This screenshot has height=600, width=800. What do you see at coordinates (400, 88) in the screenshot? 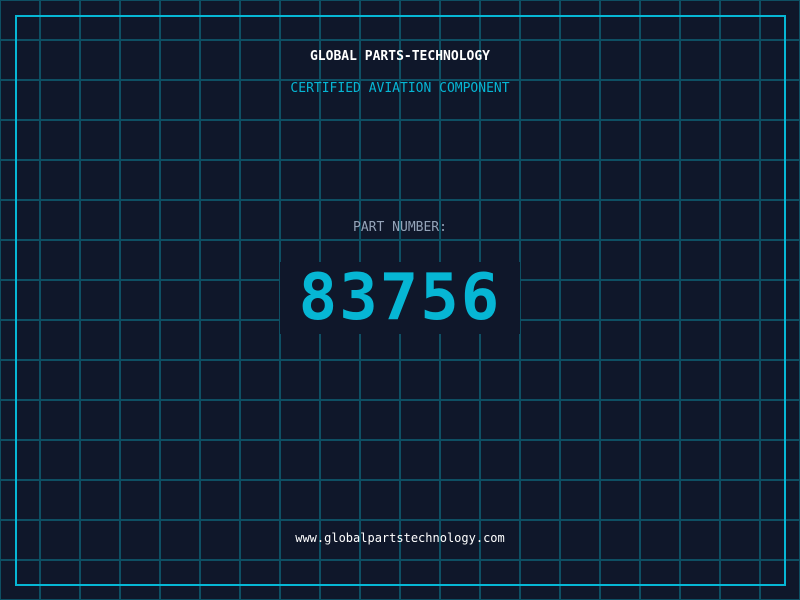
I see `subtitle: CERTIFIED AVIATION COMPONENT` at bounding box center [400, 88].